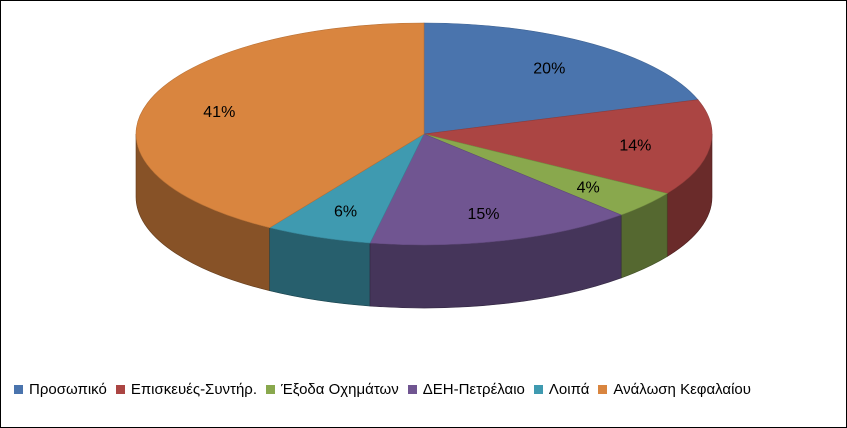 The height and width of the screenshot is (428, 847). Describe the element at coordinates (588, 187) in the screenshot. I see `data-label-vehicle-costs: 4%` at that location.